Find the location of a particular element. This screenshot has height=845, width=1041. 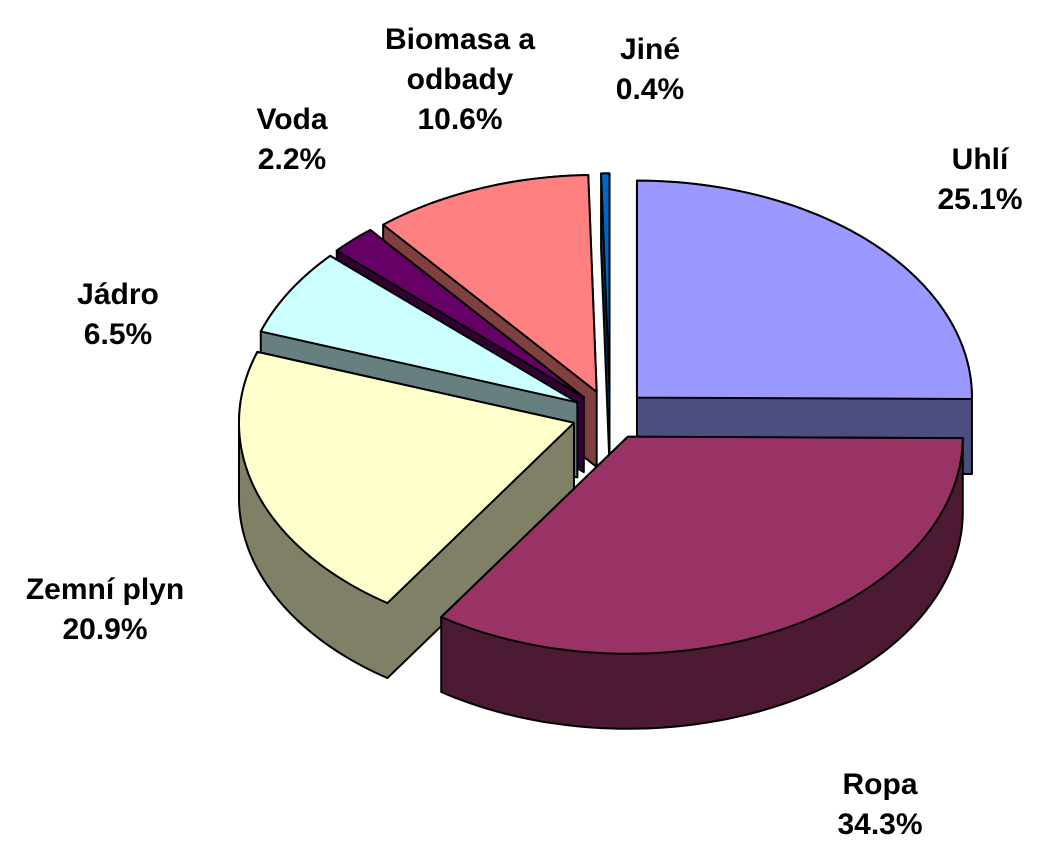

slice-label: Jádro 6.5% is located at coordinates (118, 315).